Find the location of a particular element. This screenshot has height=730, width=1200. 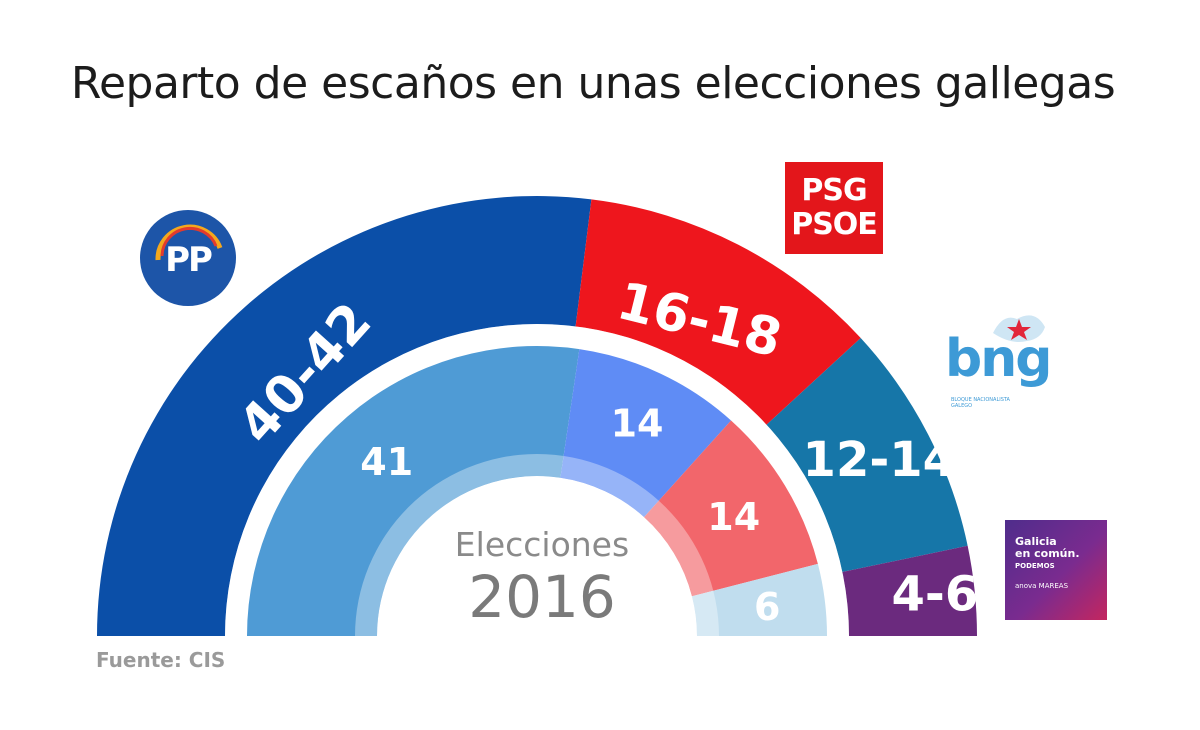

galicia-logo-line4: anova MAREAS is located at coordinates (1042, 586).